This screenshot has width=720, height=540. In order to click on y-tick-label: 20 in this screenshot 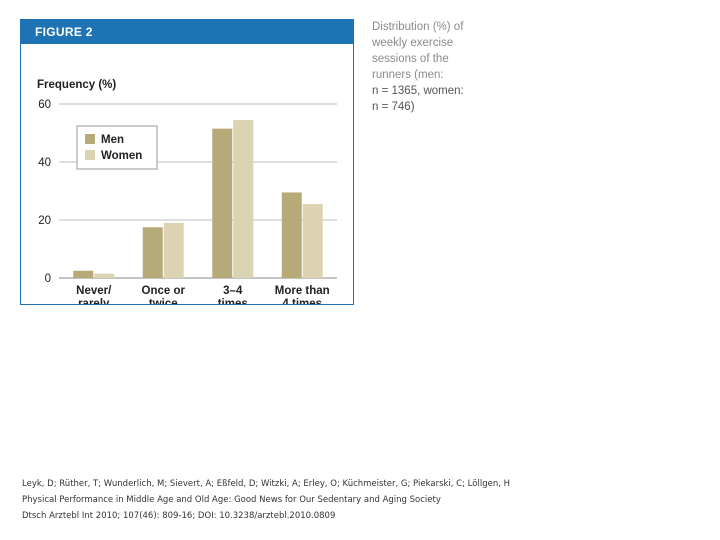, I will do `click(44, 221)`.